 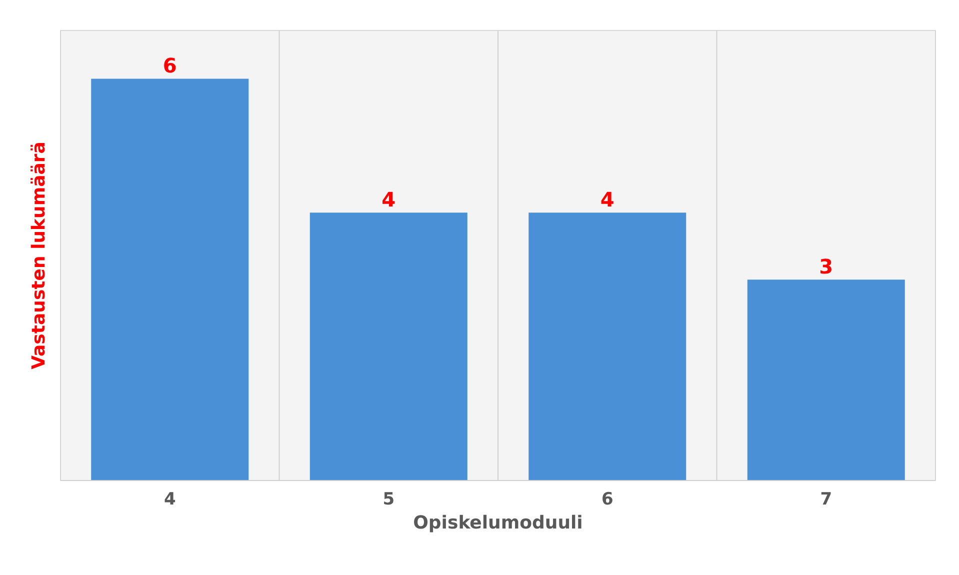 I want to click on x-tick-label: 5, so click(x=388, y=500).